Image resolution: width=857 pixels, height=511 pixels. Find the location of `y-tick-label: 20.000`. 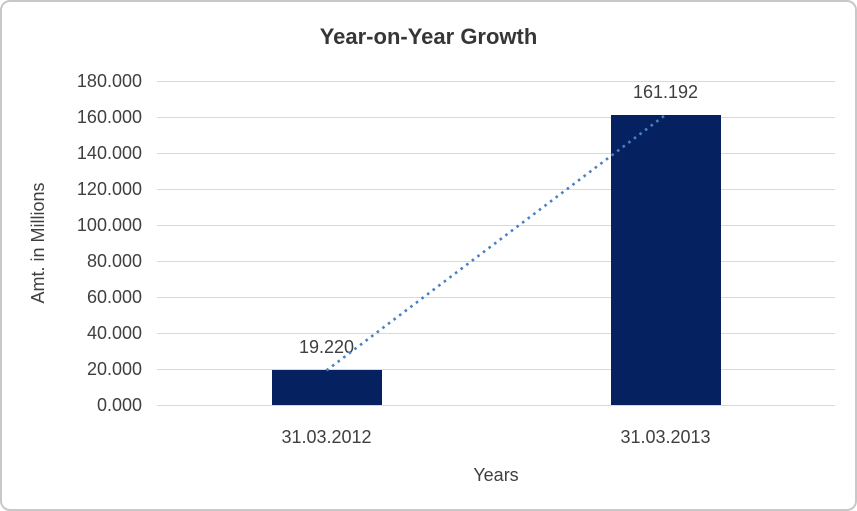

y-tick-label: 20.000 is located at coordinates (114, 369).